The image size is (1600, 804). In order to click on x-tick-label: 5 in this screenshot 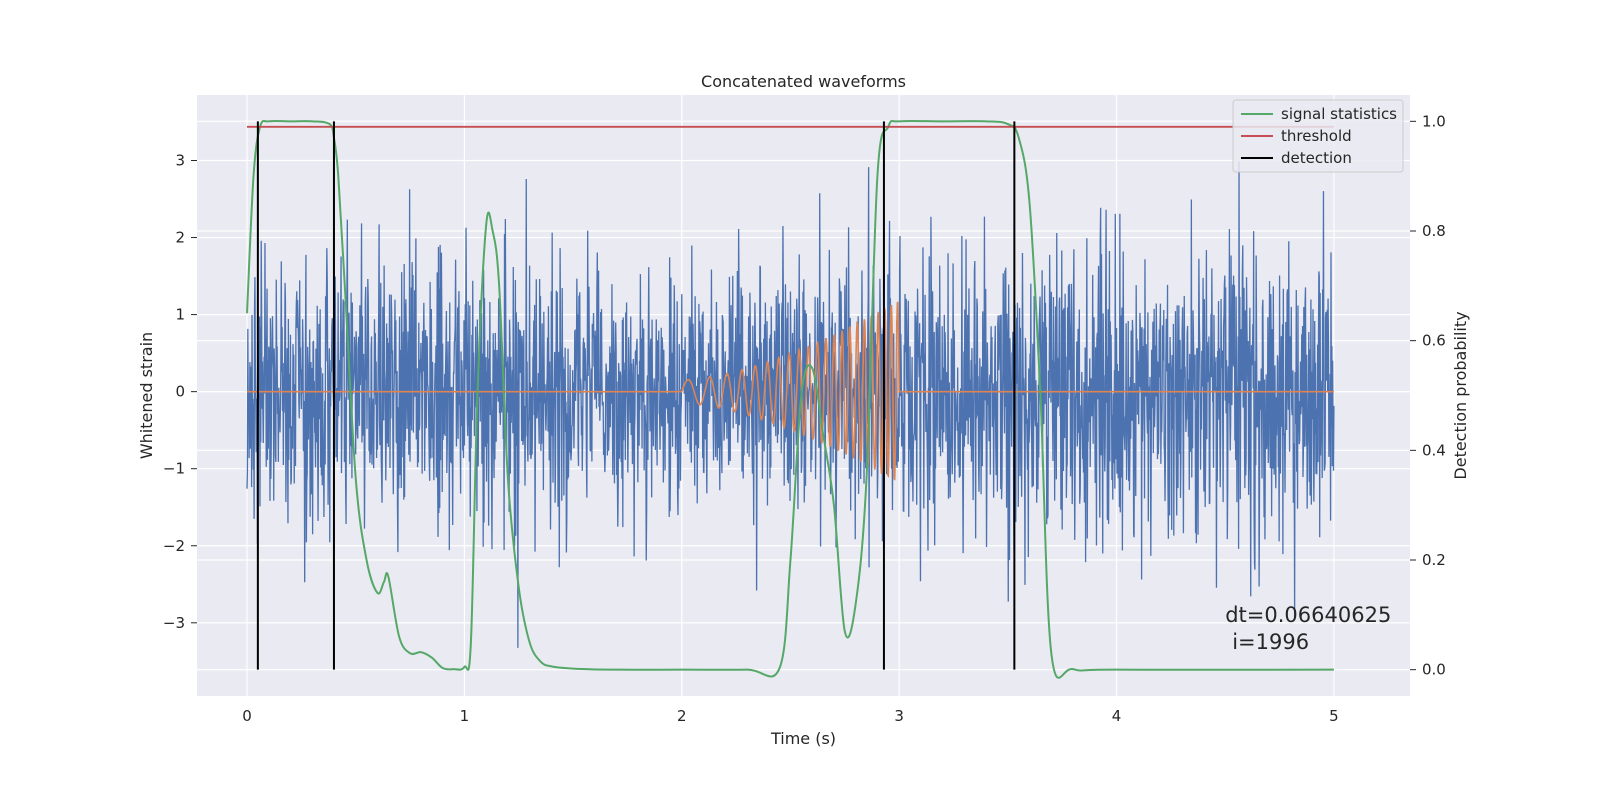, I will do `click(1334, 716)`.